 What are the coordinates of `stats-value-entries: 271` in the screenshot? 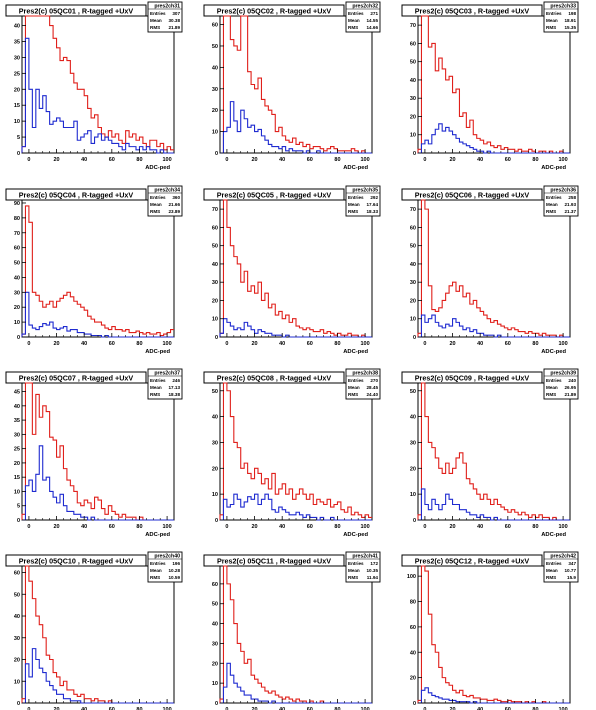 It's located at (374, 13).